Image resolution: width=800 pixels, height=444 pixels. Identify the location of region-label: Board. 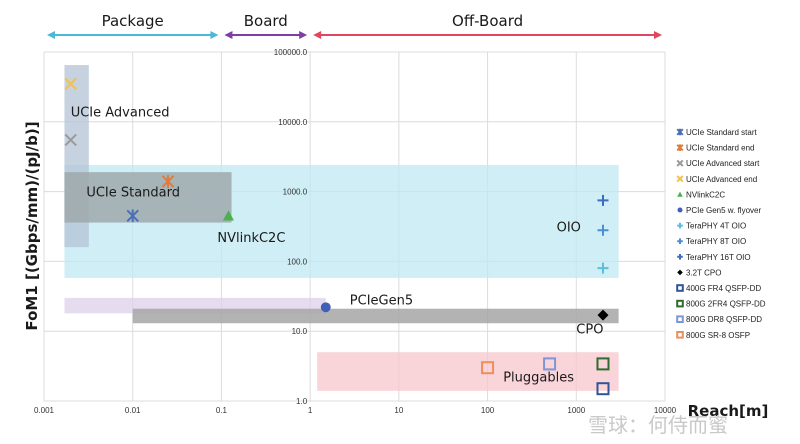
(266, 21).